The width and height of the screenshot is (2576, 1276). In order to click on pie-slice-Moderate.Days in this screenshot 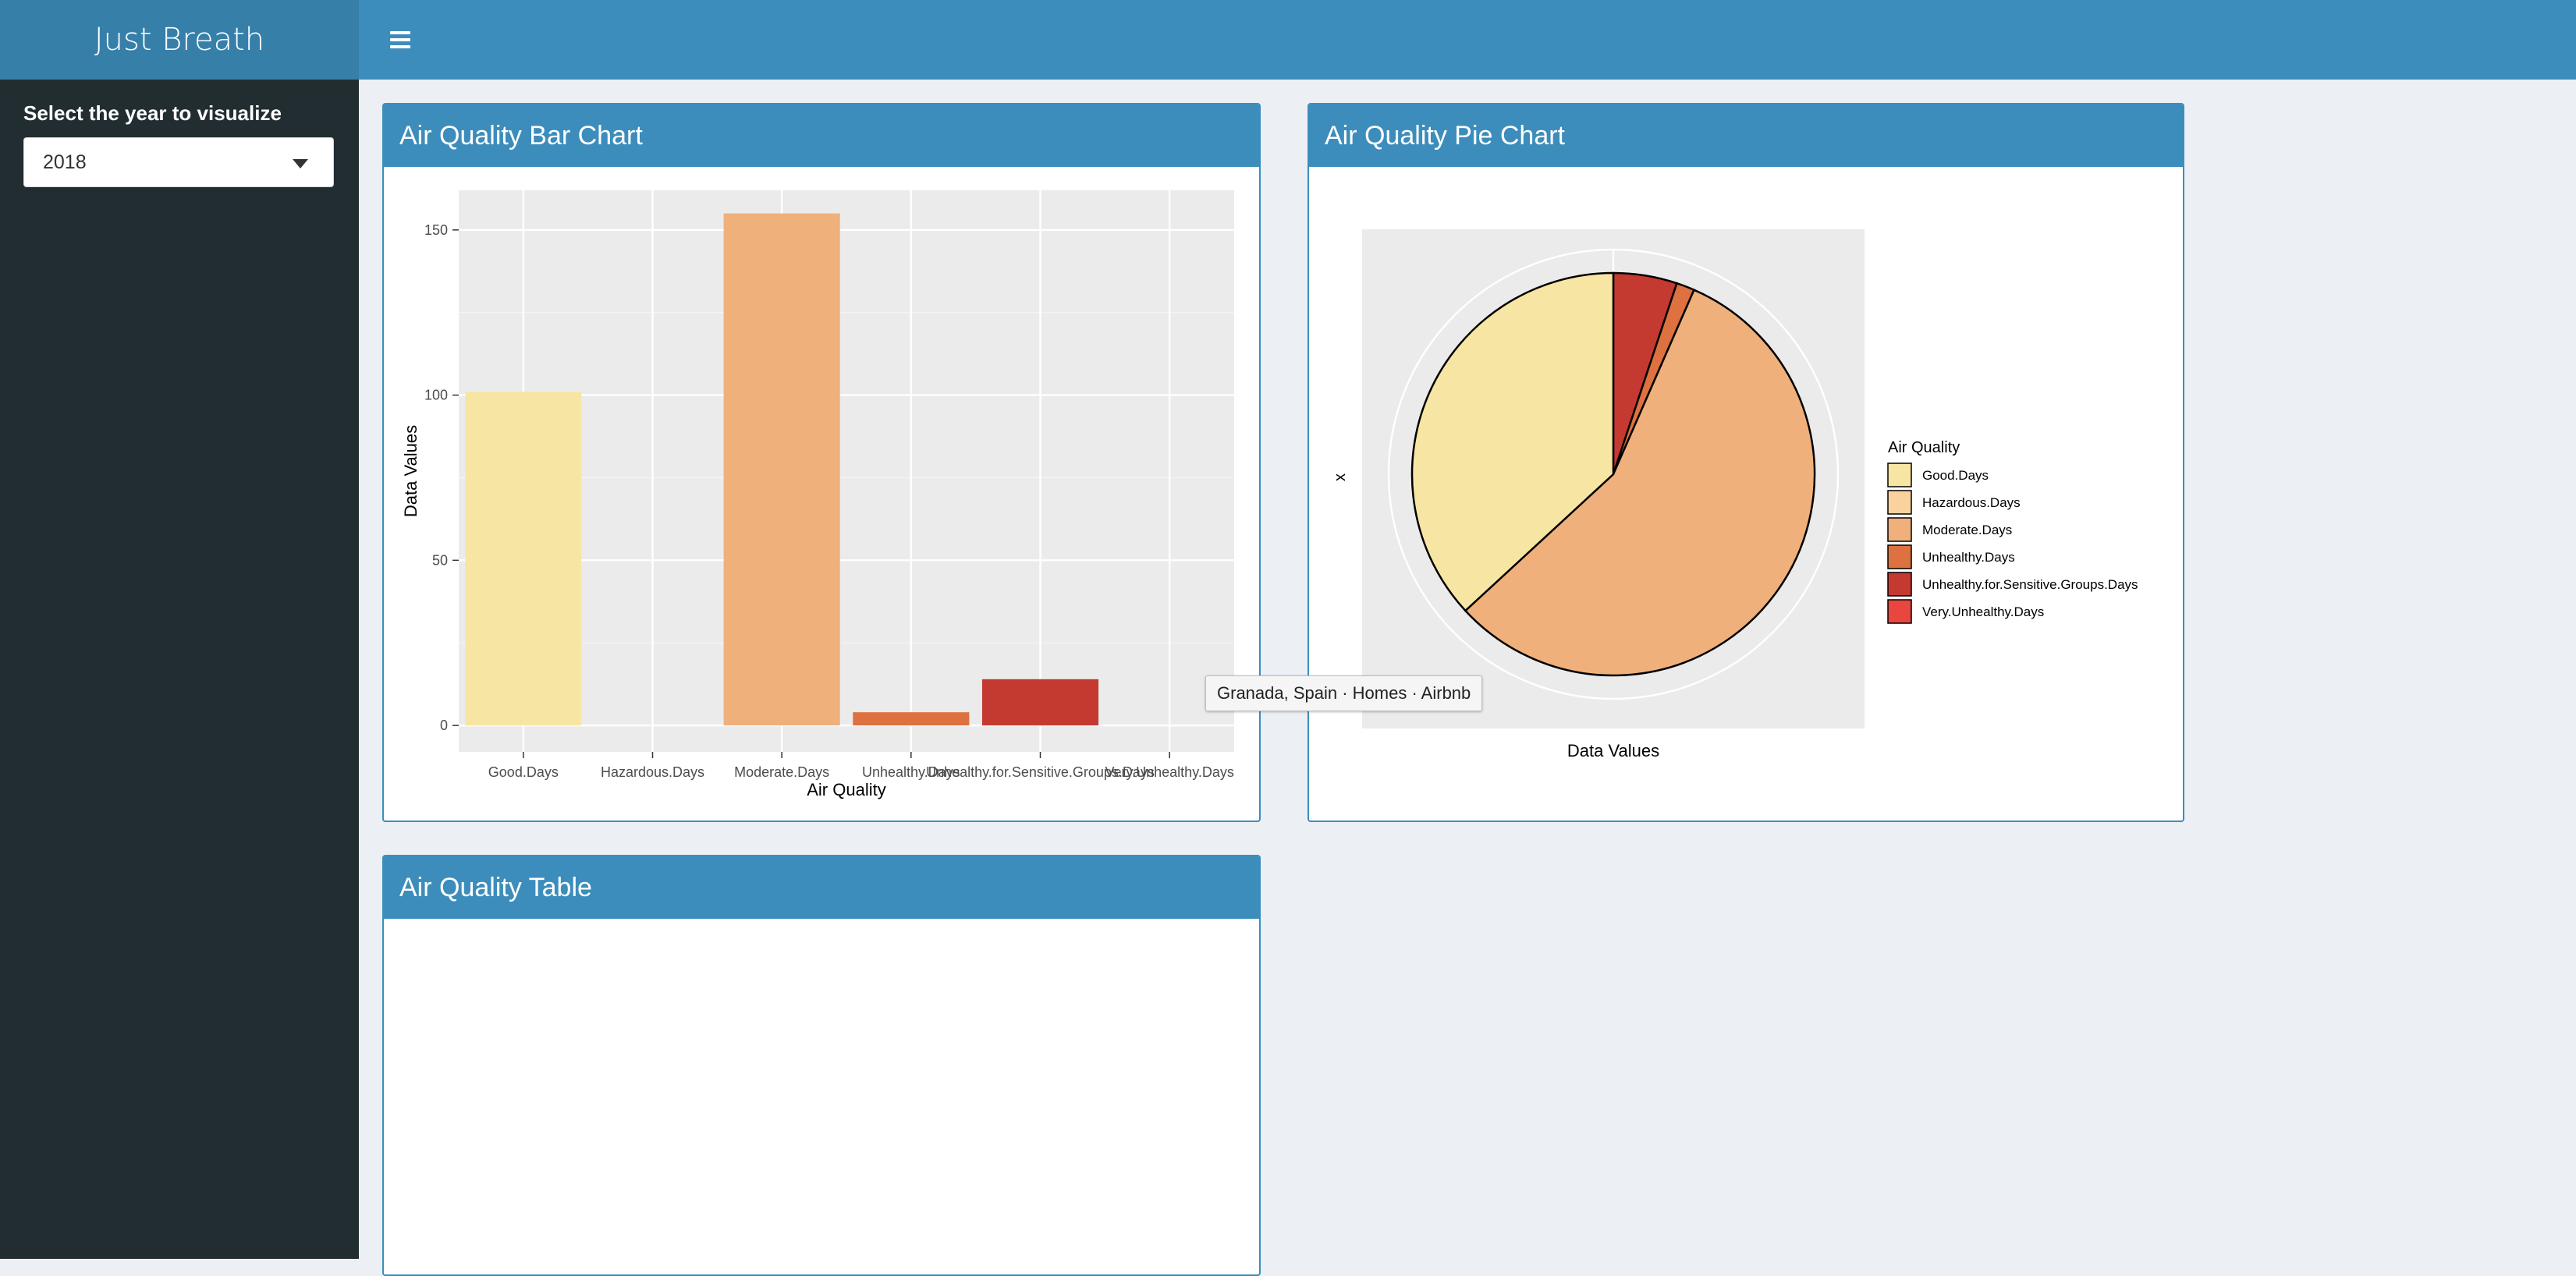, I will do `click(1640, 483)`.